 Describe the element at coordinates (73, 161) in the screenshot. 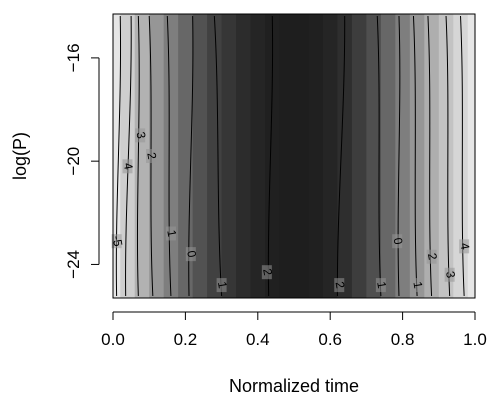

I see `y-tick-label: −20` at that location.